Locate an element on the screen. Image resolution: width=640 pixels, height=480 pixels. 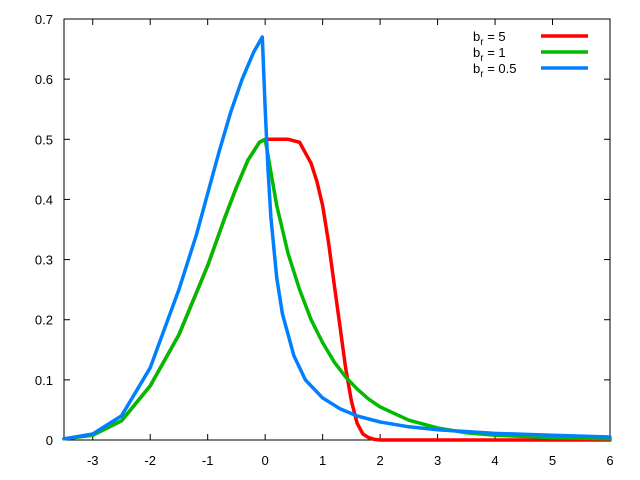
y-tick-label: 0 is located at coordinates (49, 440).